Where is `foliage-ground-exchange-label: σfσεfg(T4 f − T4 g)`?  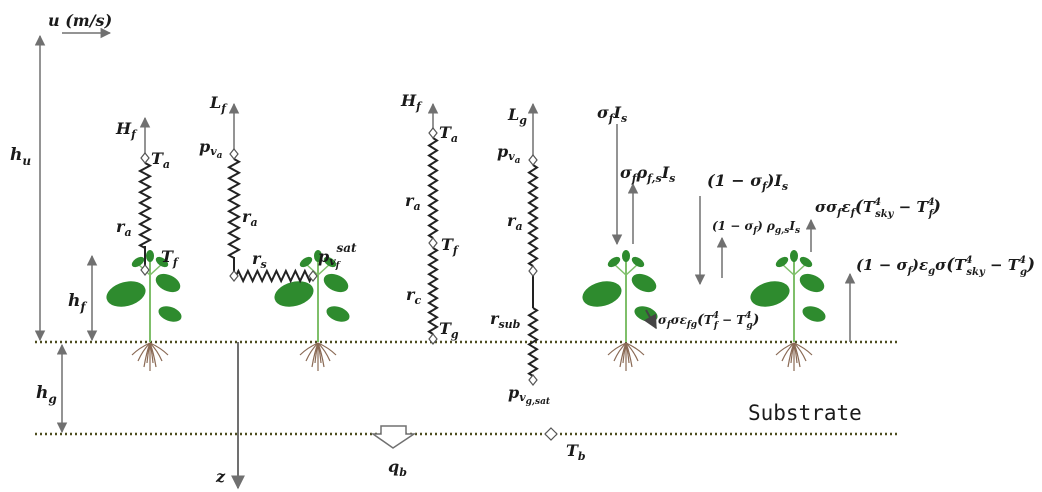 foliage-ground-exchange-label: σfσεfg(T4 f − T4 g) is located at coordinates (708, 321).